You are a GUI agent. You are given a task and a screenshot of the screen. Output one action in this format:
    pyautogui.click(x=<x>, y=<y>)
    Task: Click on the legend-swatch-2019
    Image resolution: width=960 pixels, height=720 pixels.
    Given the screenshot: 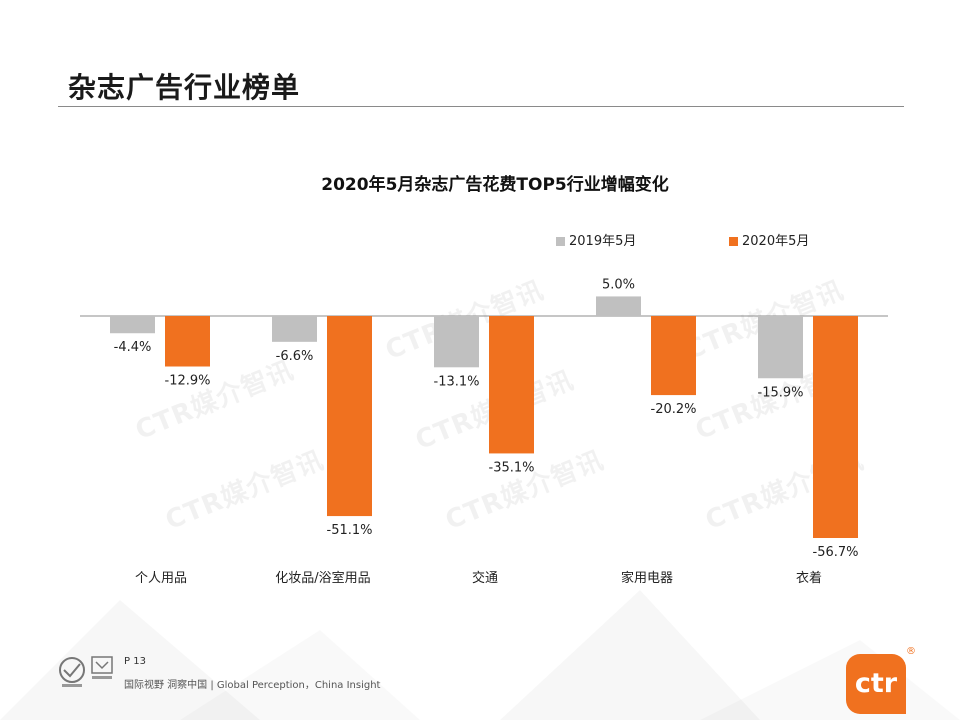 What is the action you would take?
    pyautogui.click(x=560, y=241)
    